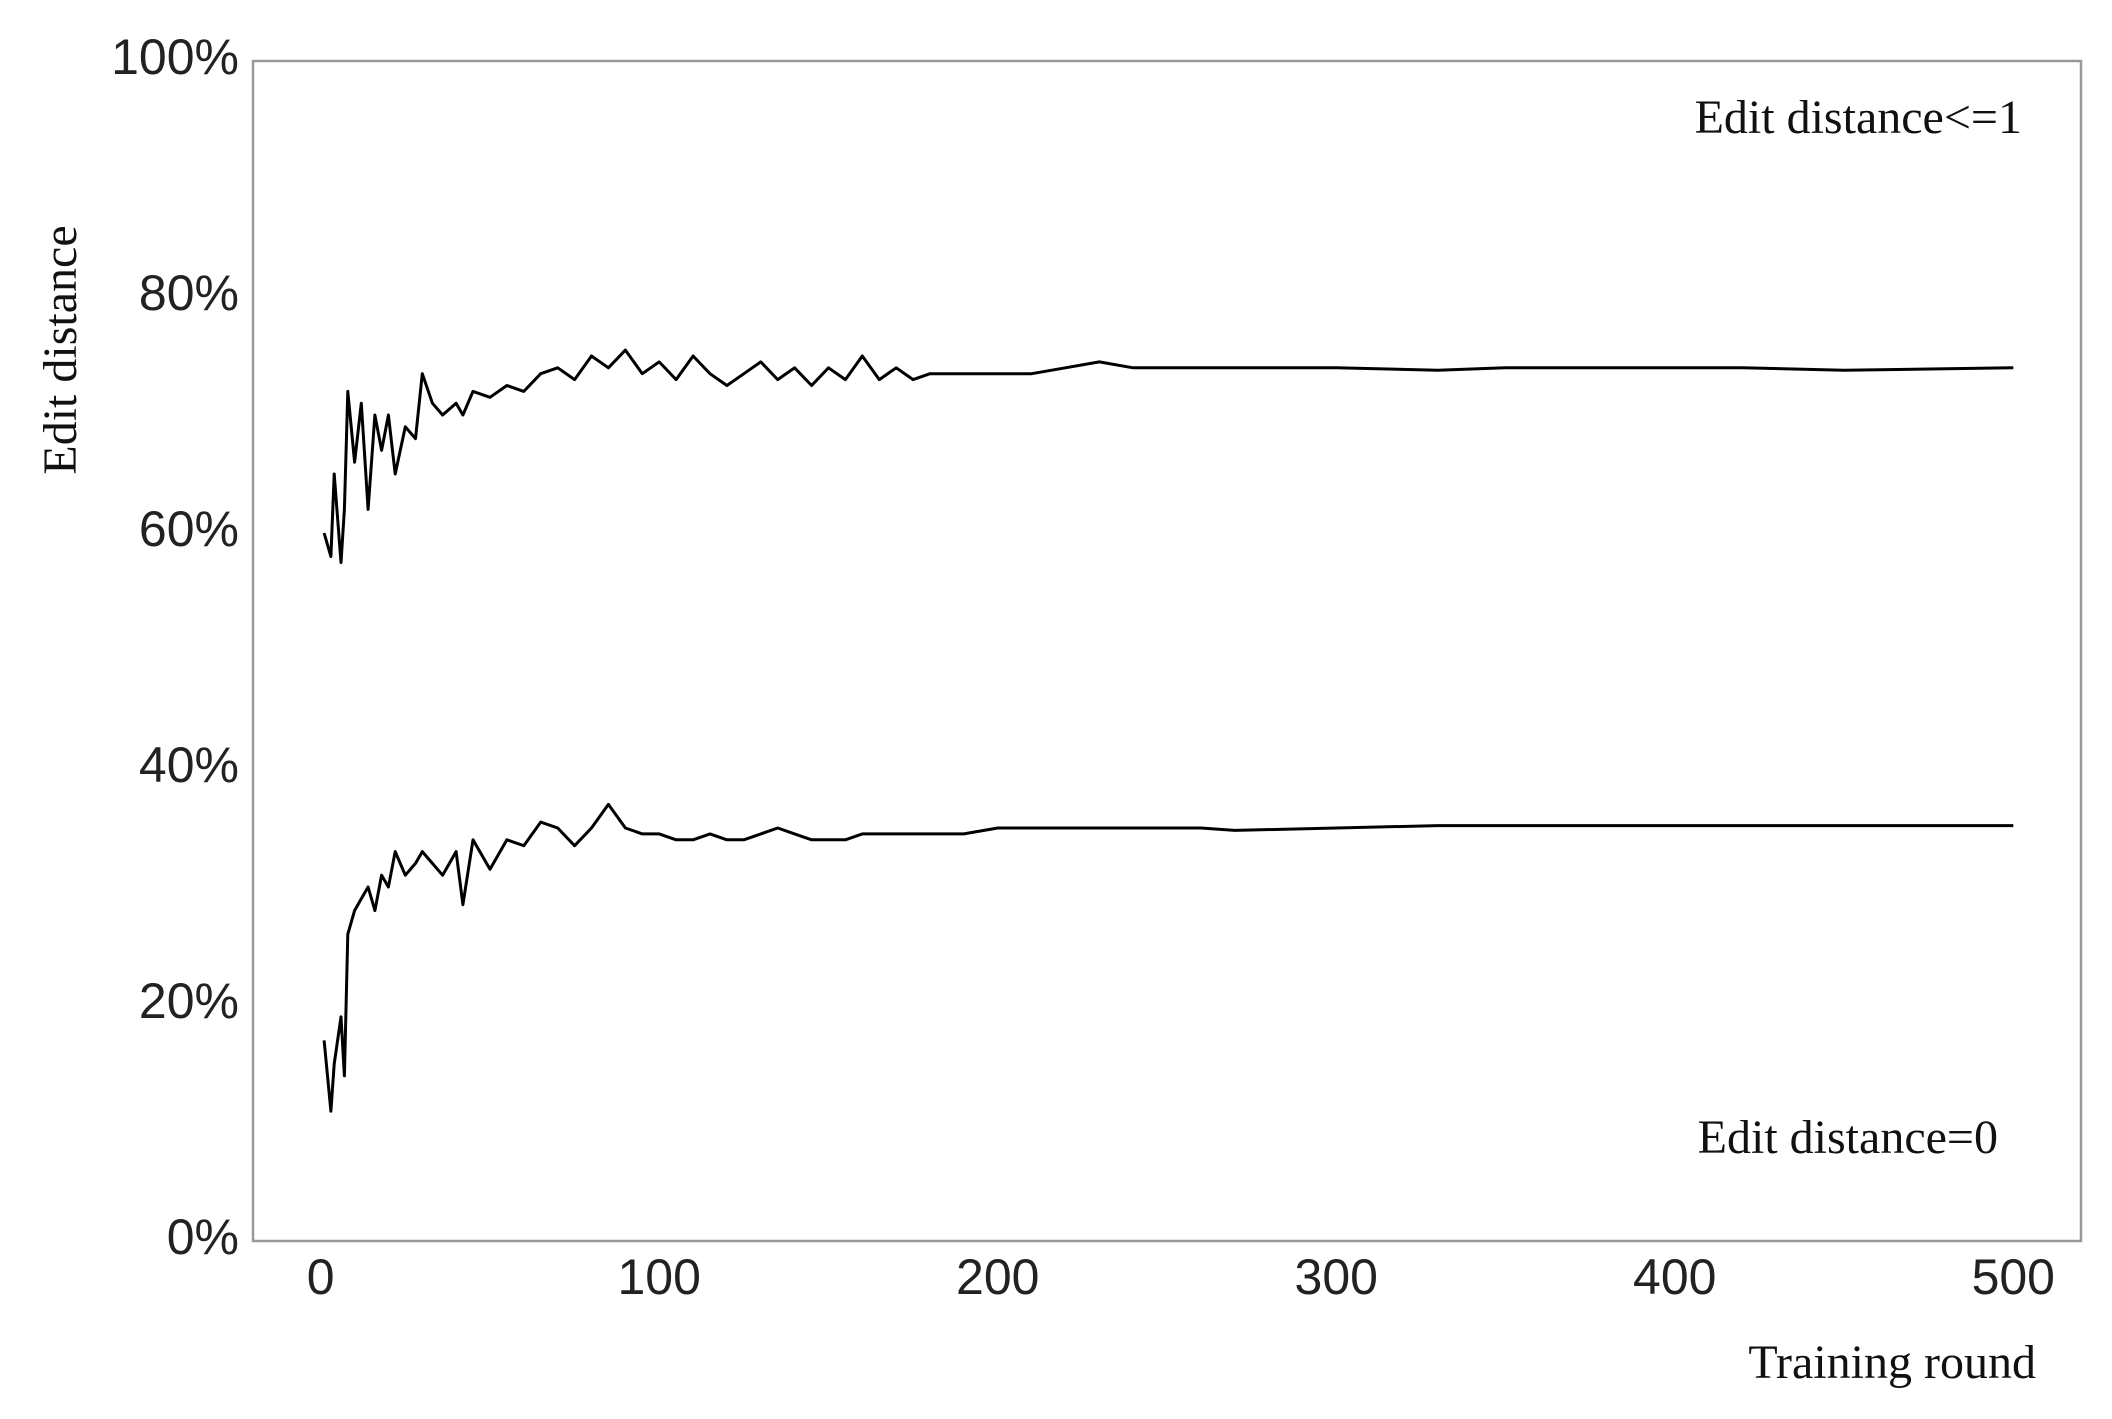  Describe the element at coordinates (659, 1277) in the screenshot. I see `x-tick-label: 100` at that location.